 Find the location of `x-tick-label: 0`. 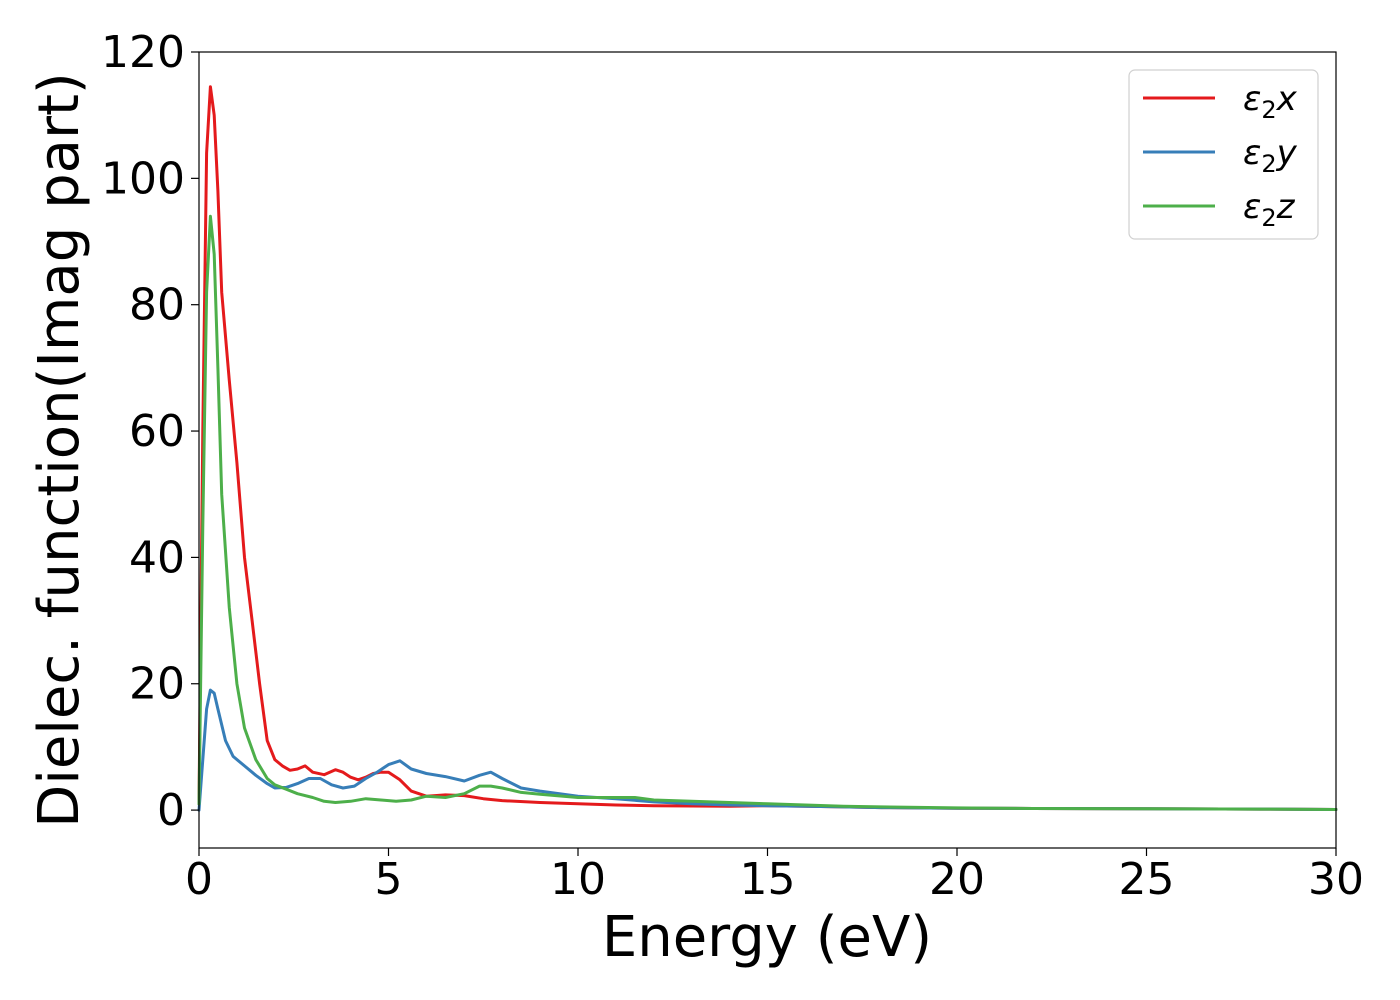

x-tick-label: 0 is located at coordinates (199, 879).